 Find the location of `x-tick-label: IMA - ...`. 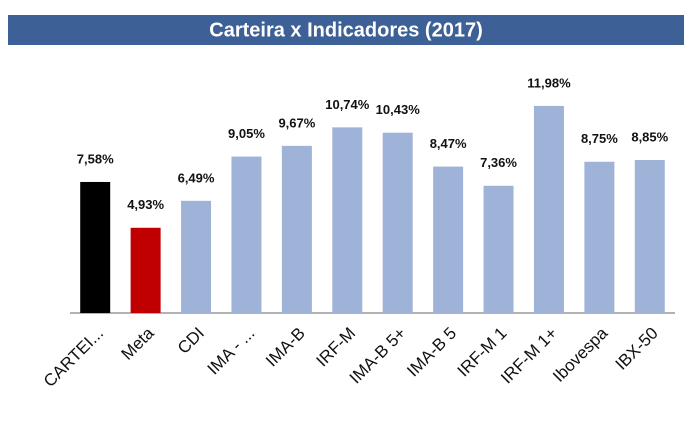

x-tick-label: IMA - ... is located at coordinates (231, 351).